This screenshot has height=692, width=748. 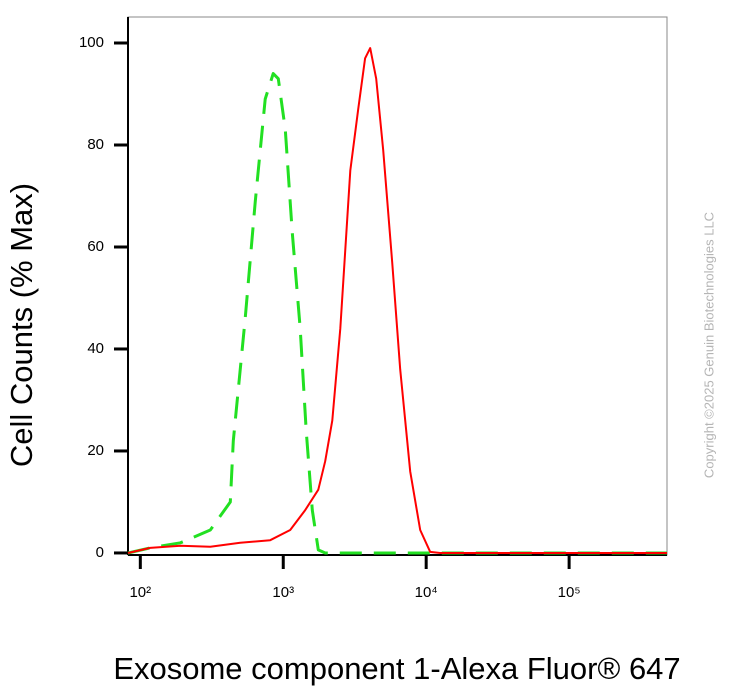 What do you see at coordinates (95, 348) in the screenshot?
I see `y-tick-label: 40` at bounding box center [95, 348].